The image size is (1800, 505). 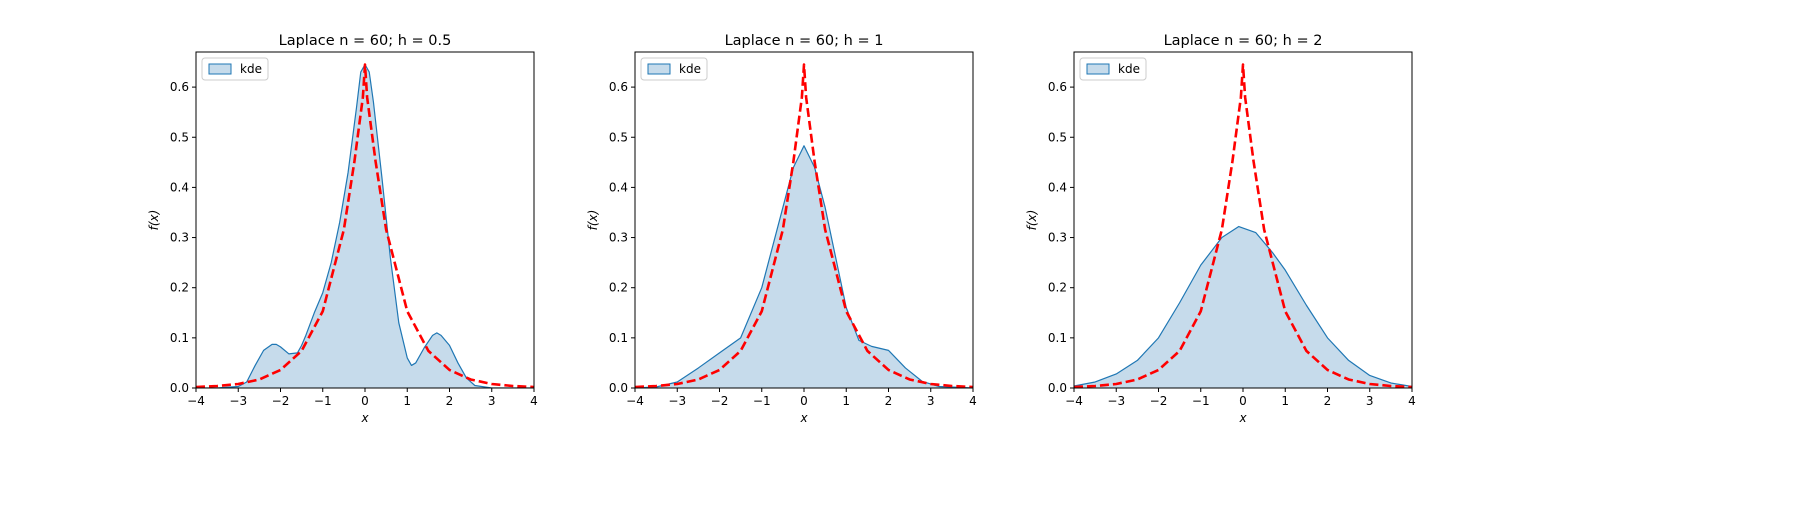 I want to click on chart-title: Laplace n = 60; h = 2, so click(x=1243, y=41).